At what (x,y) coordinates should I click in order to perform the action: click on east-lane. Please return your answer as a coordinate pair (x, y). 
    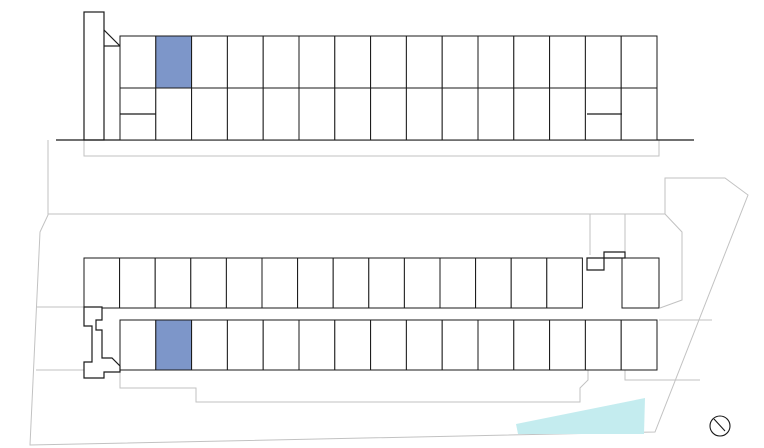
    Looking at the image, I should click on (671, 261).